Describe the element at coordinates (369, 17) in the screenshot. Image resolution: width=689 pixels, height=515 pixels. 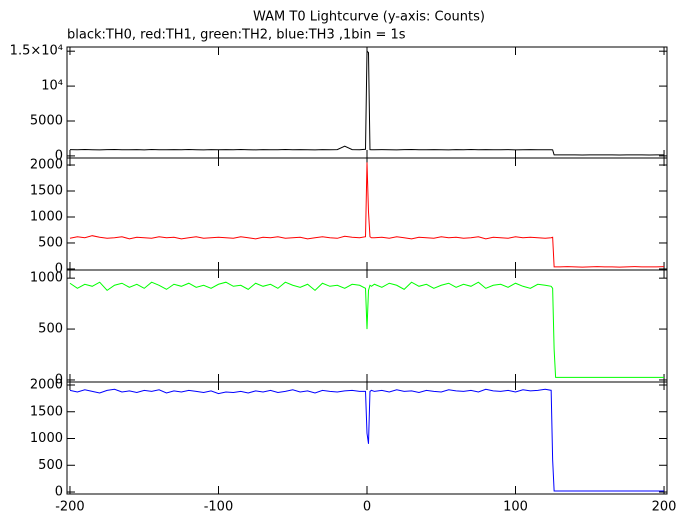
I see `chart-title: WAM T0 Lightcurve (y-axis: Counts)` at that location.